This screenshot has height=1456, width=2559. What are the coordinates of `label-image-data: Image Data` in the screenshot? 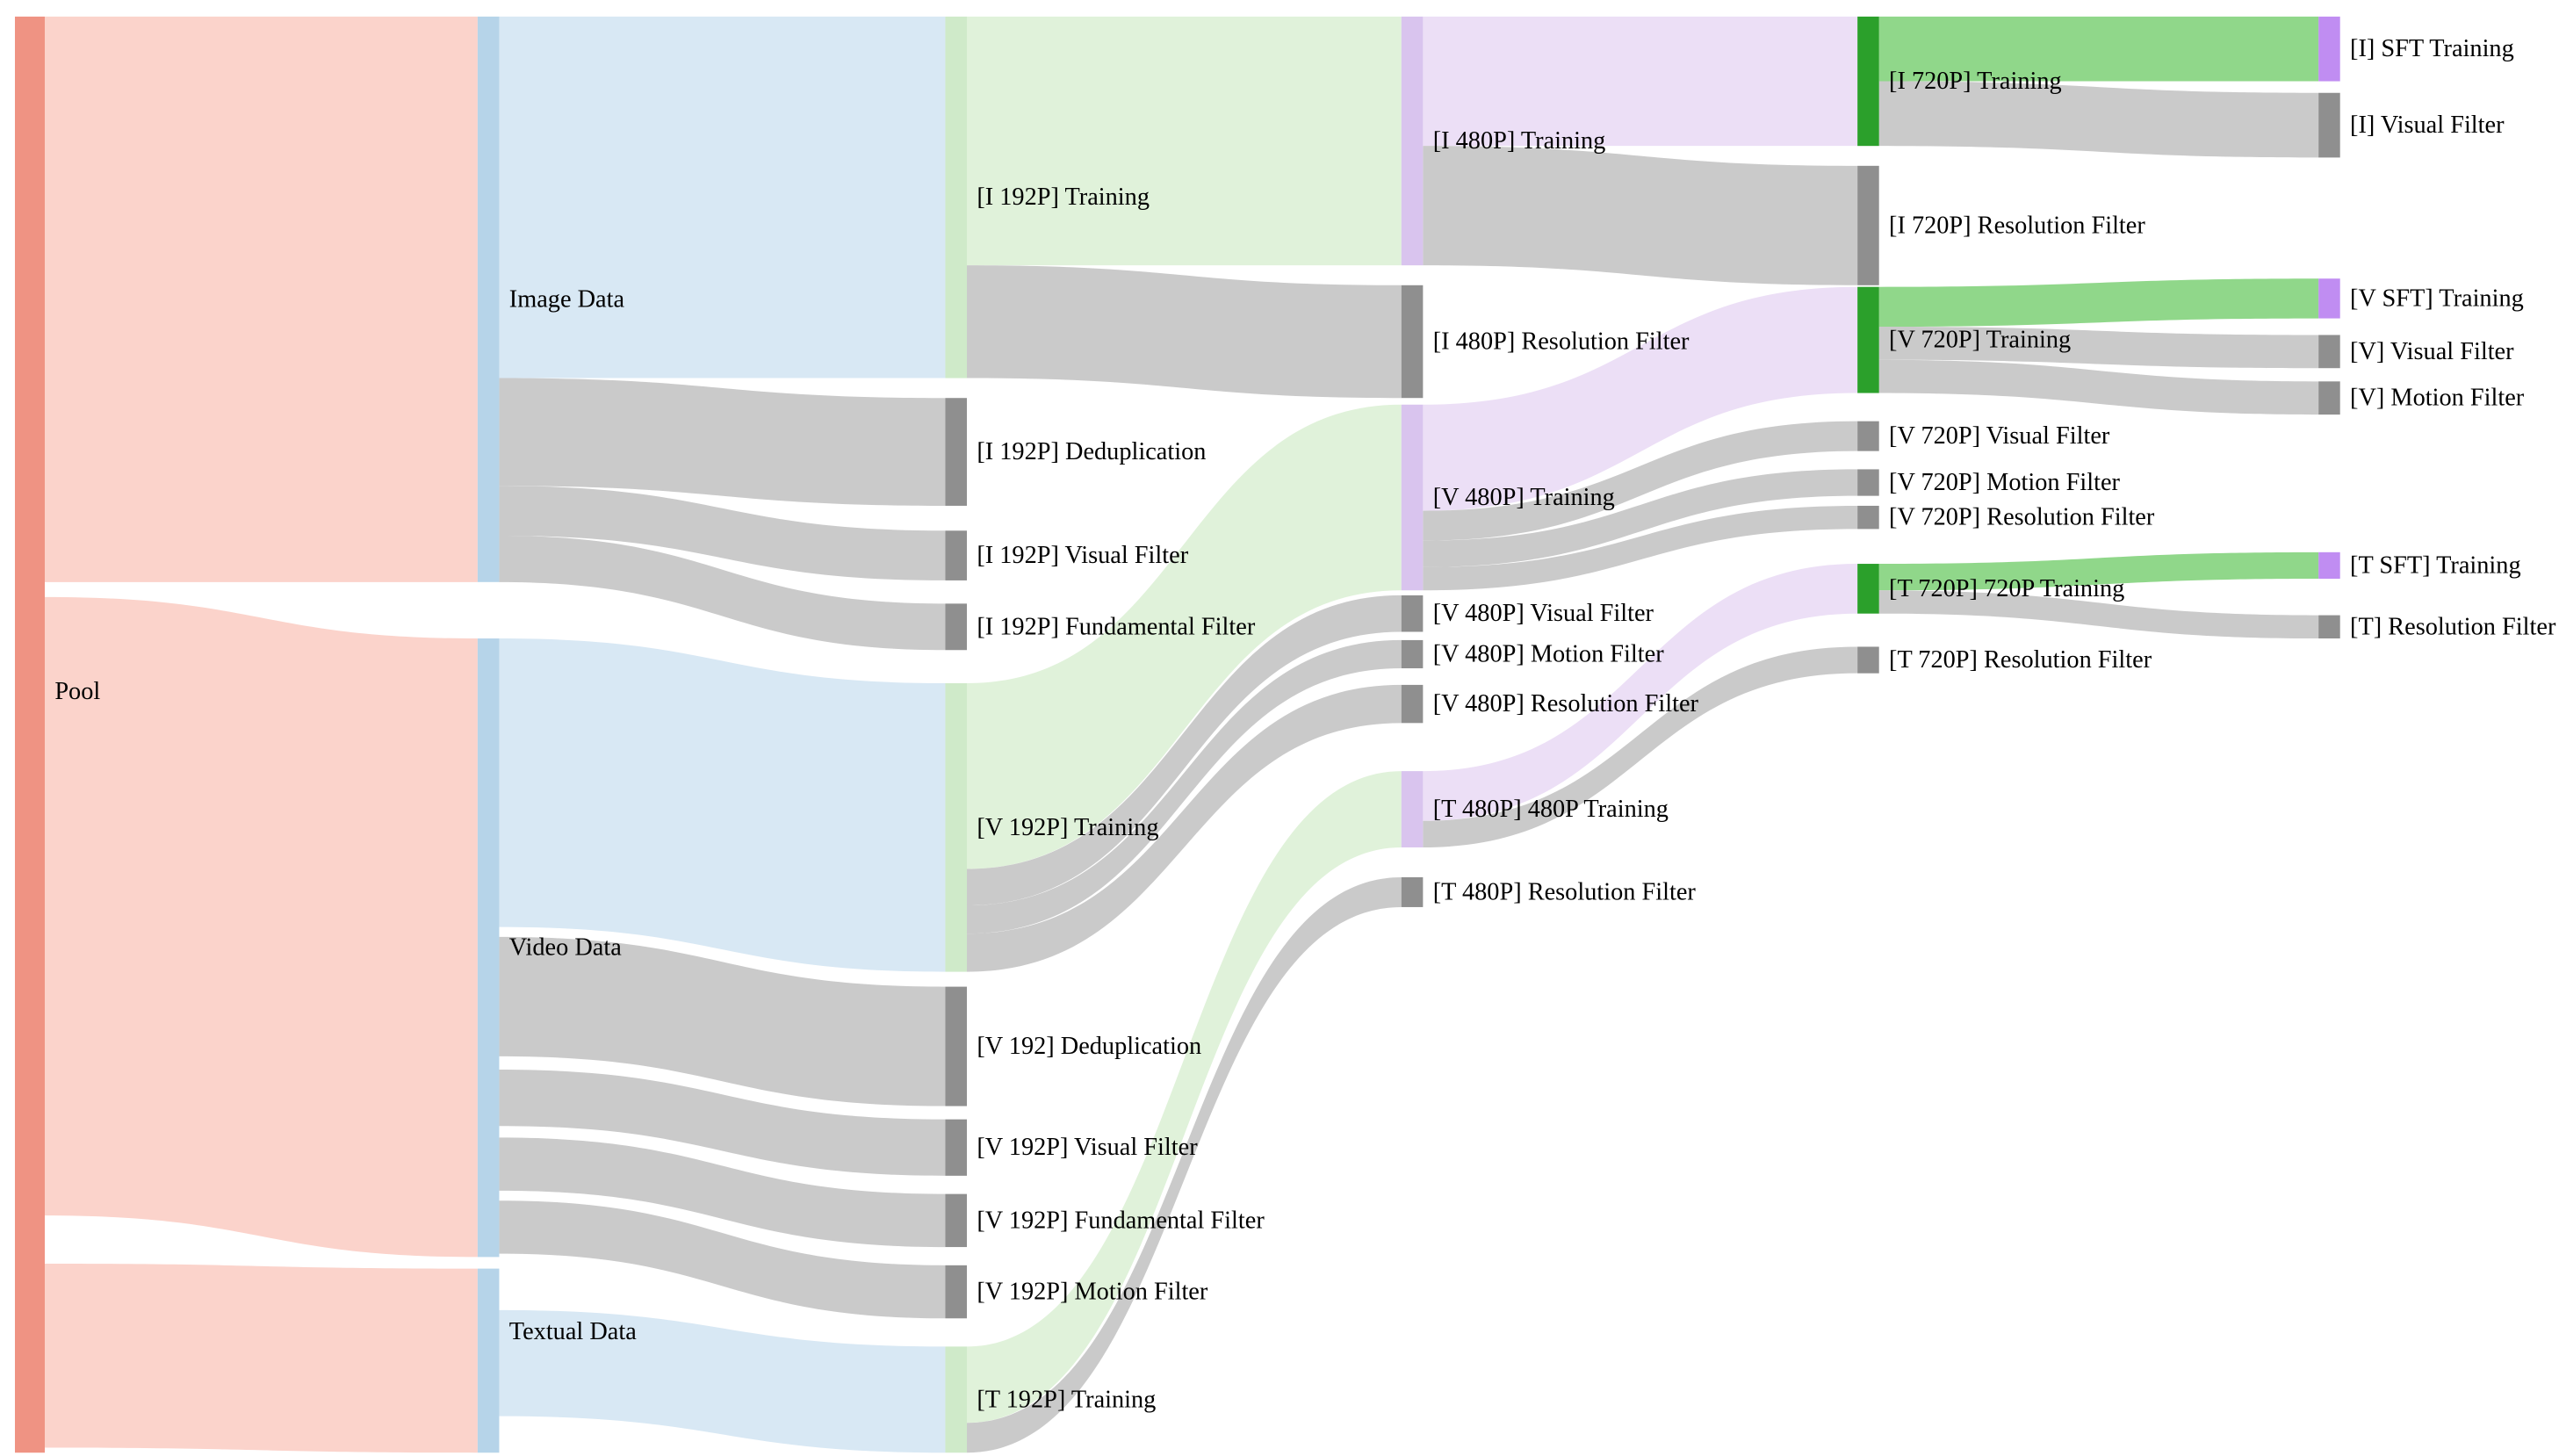 It's located at (567, 299).